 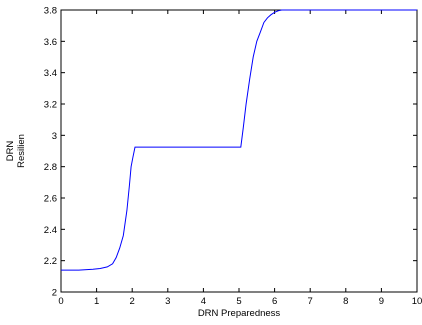 I want to click on y-tick-label: 2.2, so click(x=50, y=261).